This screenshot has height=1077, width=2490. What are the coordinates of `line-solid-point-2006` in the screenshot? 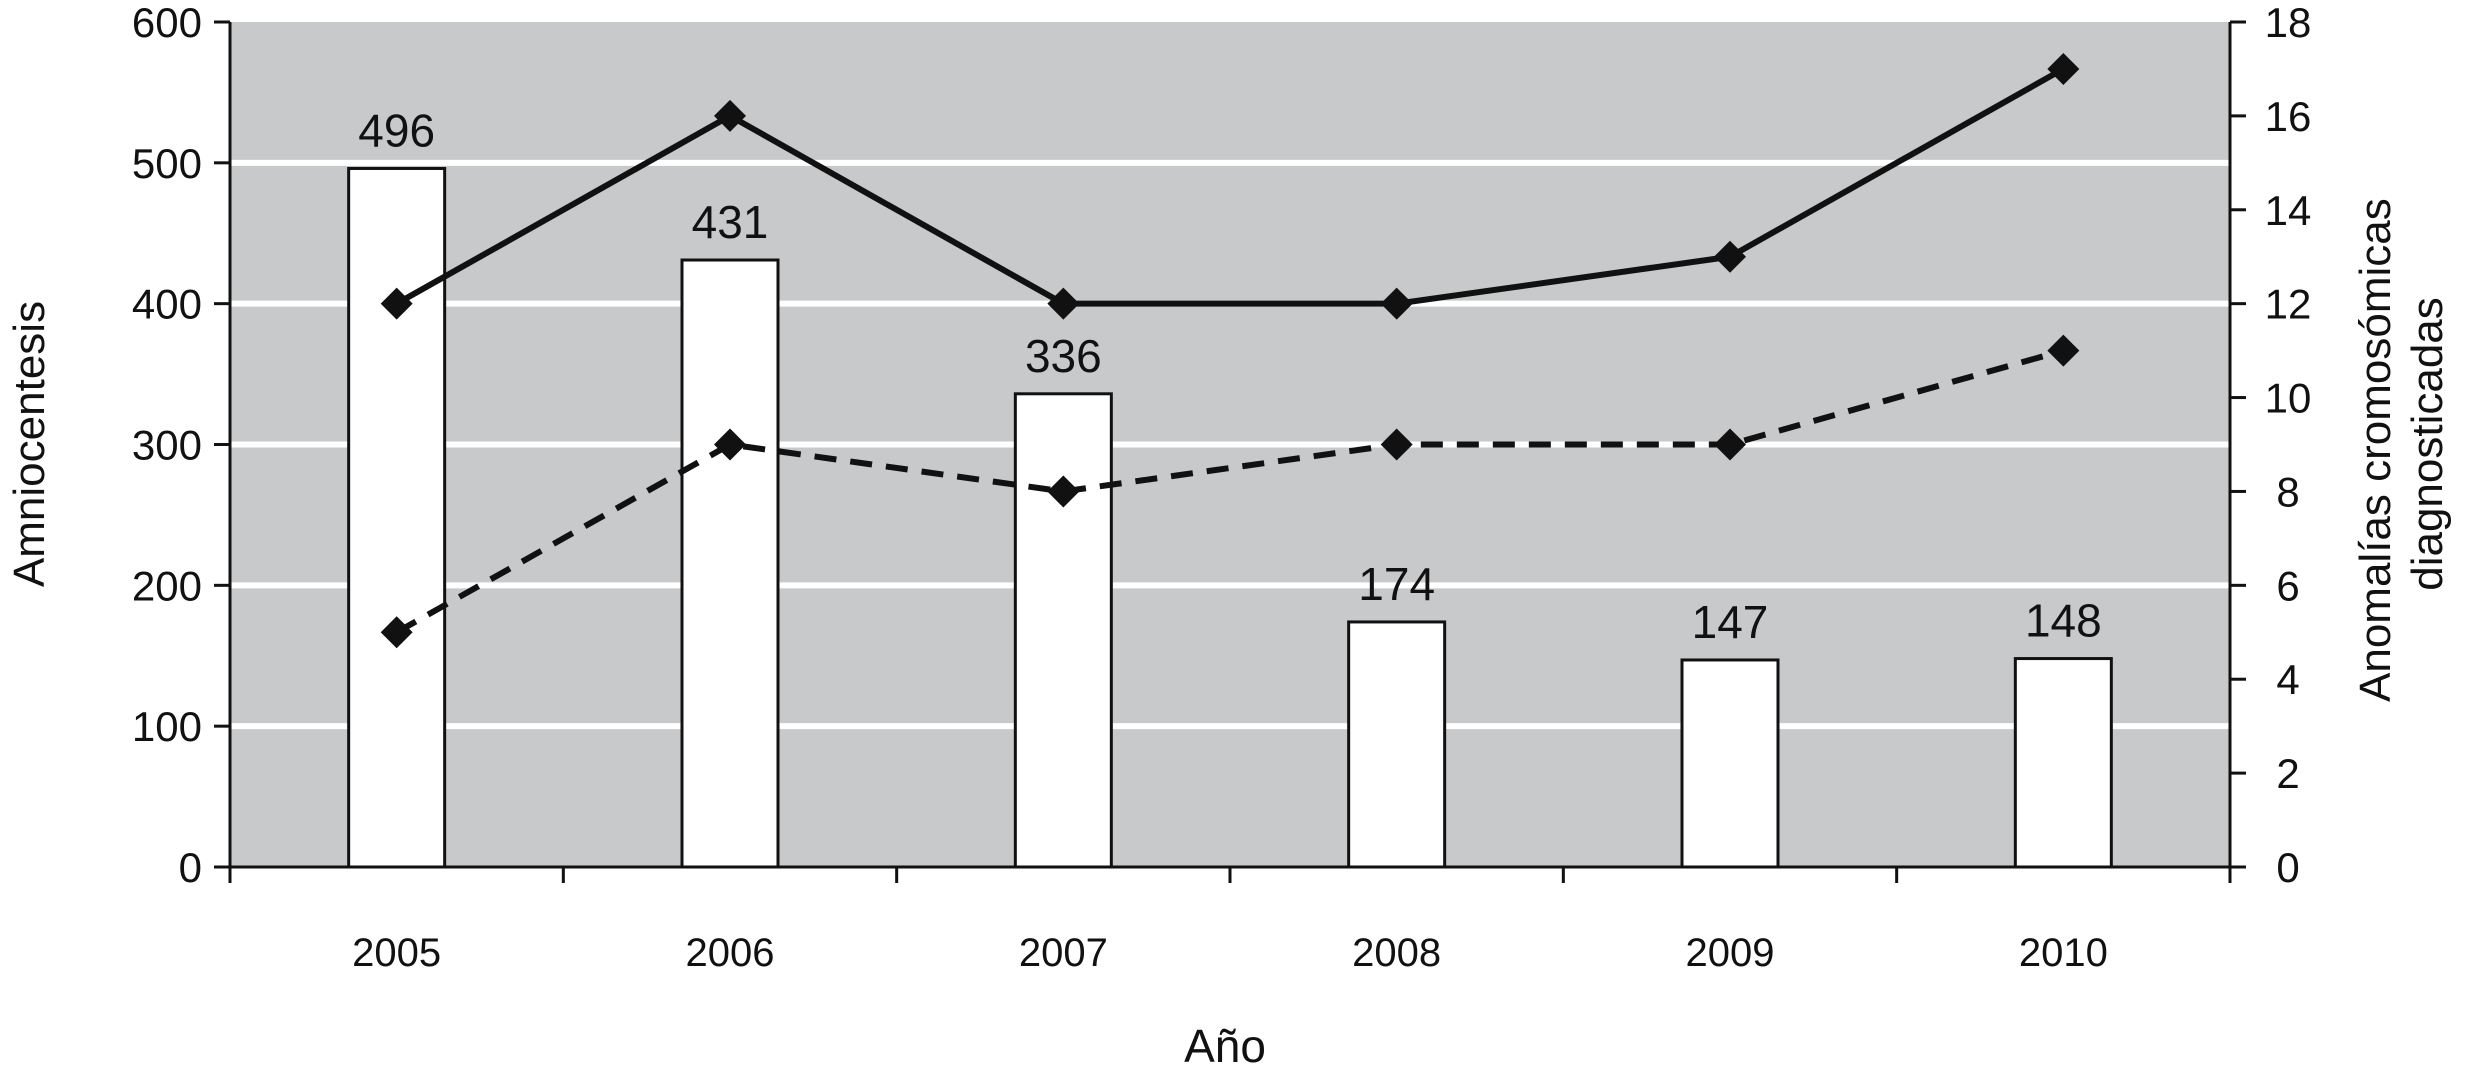 It's located at (730, 115).